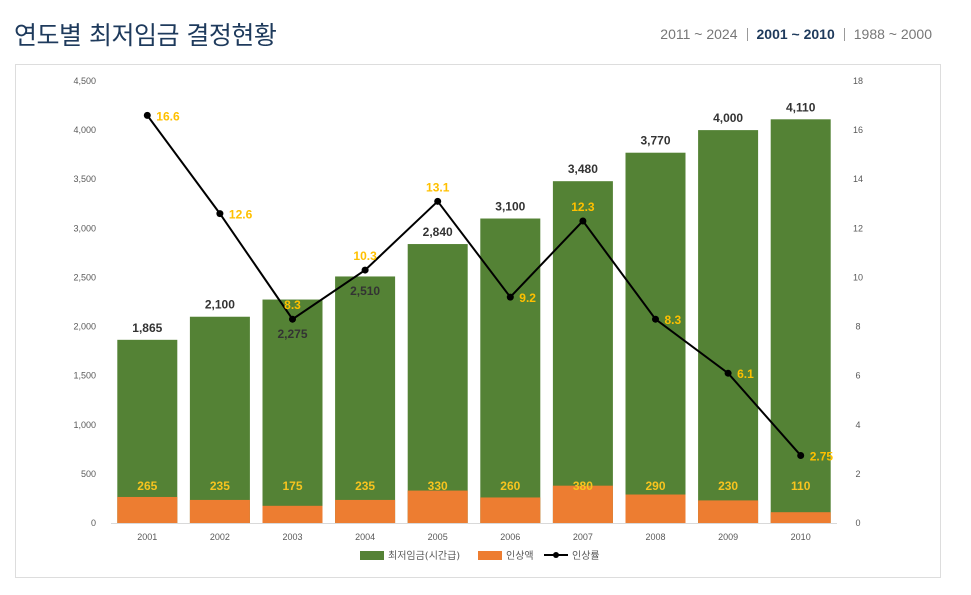 This screenshot has width=971, height=595. What do you see at coordinates (857, 425) in the screenshot?
I see `y-right-tick-label: 4` at bounding box center [857, 425].